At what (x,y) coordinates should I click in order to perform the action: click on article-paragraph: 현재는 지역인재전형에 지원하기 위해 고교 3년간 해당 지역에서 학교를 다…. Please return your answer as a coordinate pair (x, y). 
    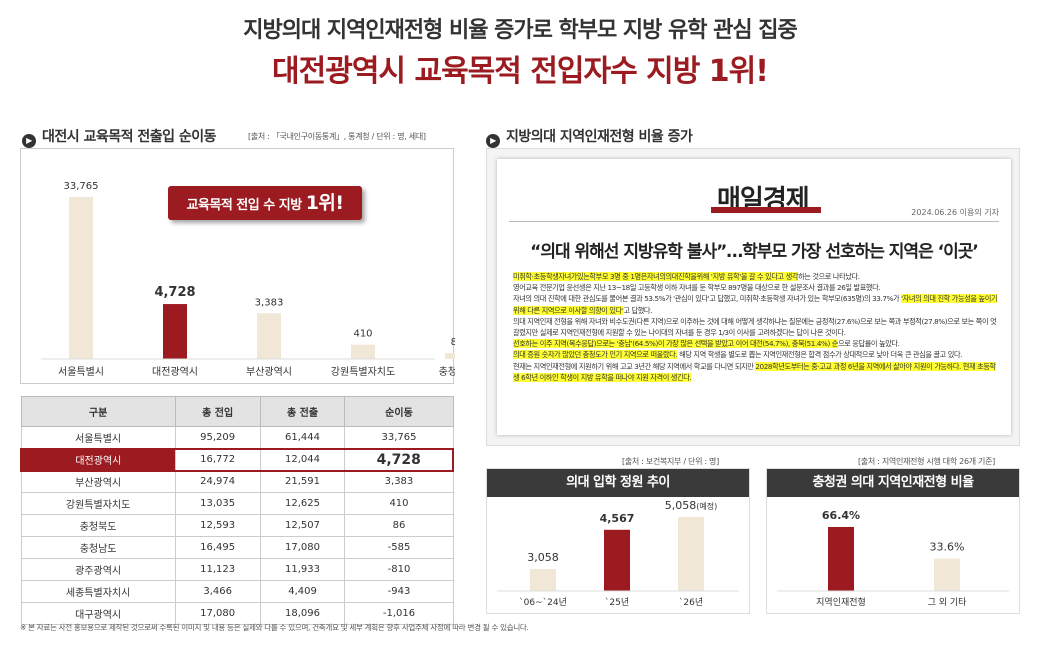
    Looking at the image, I should click on (756, 372).